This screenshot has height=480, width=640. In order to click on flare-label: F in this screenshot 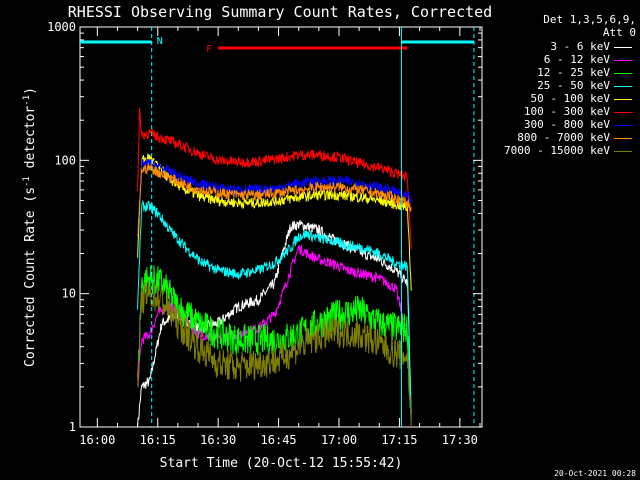, I will do `click(209, 49)`.